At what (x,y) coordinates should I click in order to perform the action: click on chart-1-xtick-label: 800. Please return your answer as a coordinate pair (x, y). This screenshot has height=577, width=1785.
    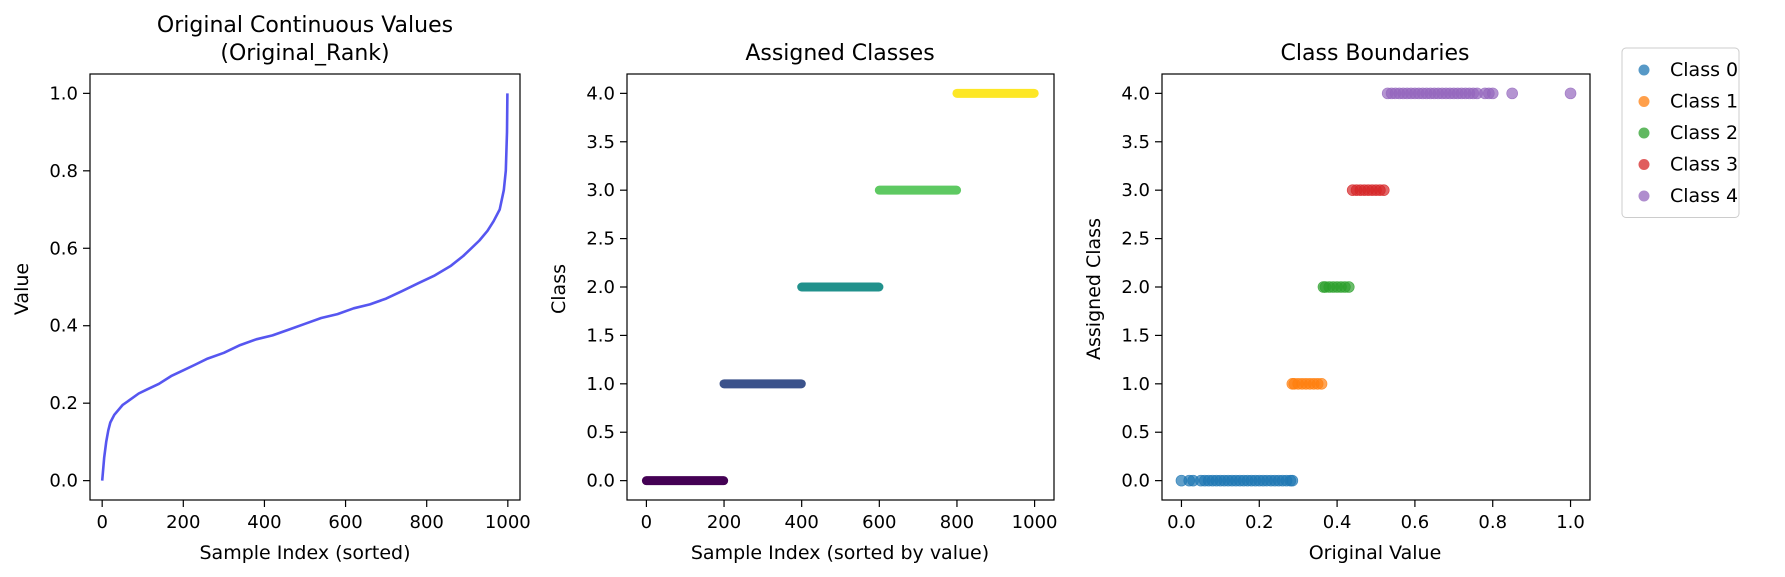
    Looking at the image, I should click on (427, 522).